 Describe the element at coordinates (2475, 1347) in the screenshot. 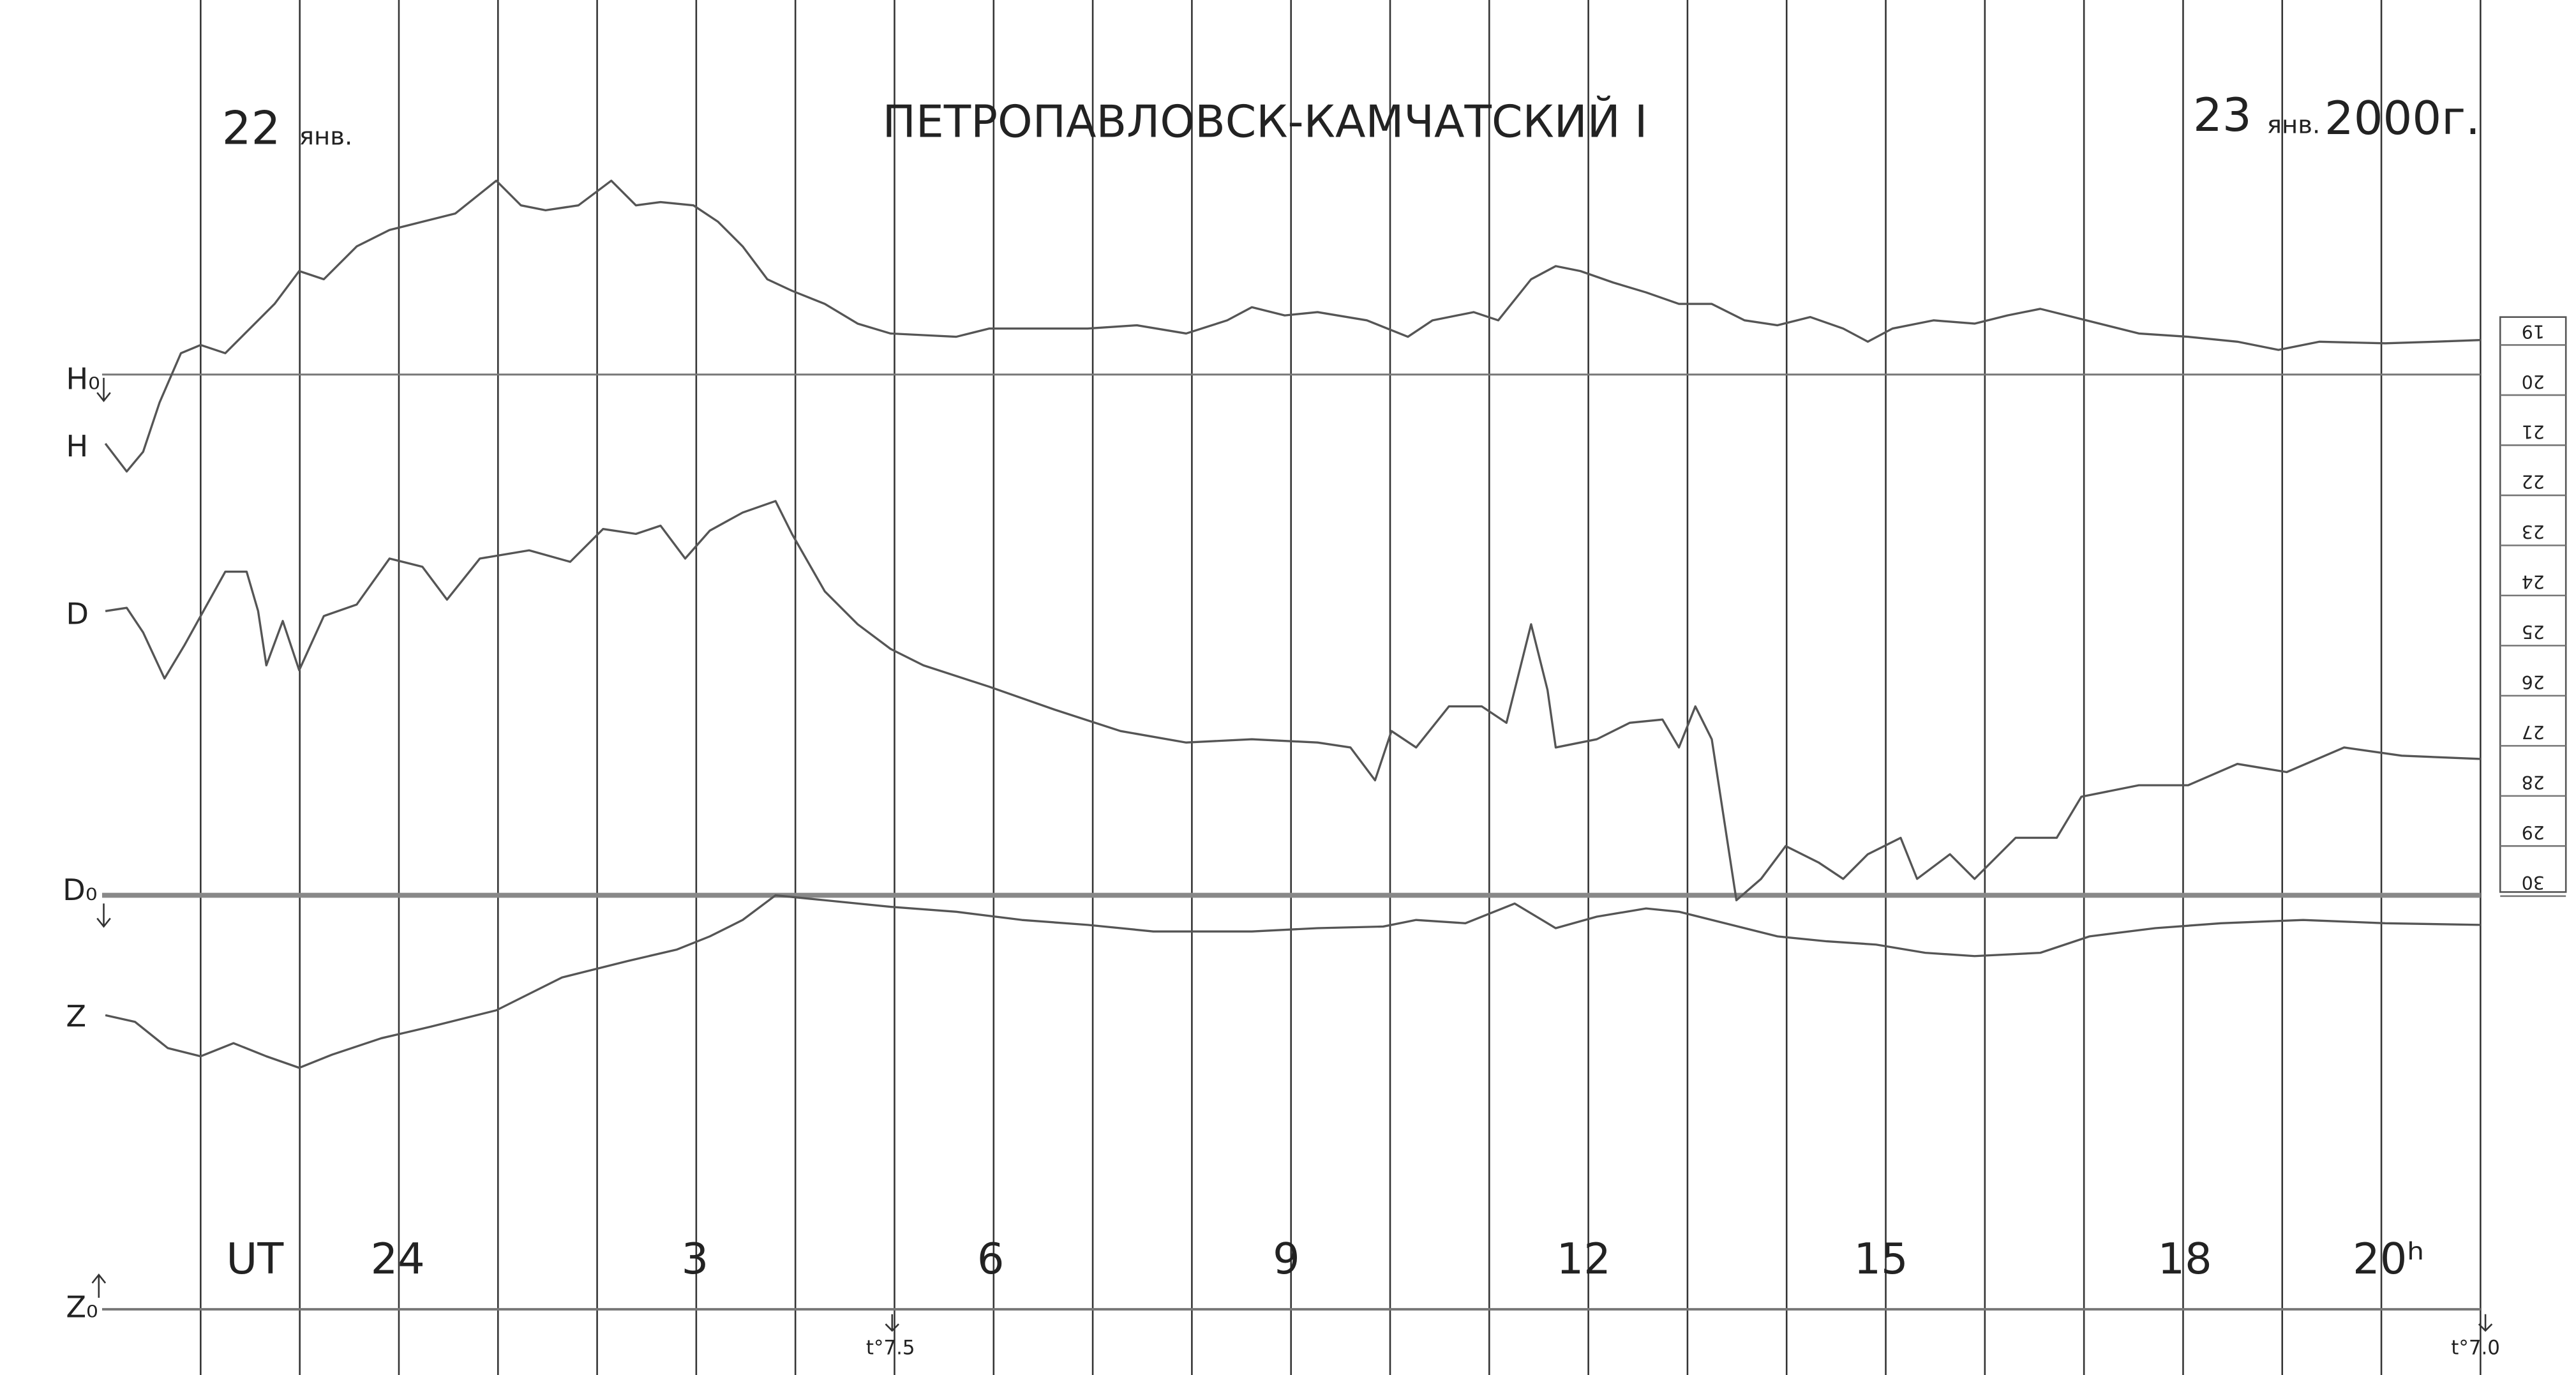

I see `temperature-end: t°7.0` at that location.